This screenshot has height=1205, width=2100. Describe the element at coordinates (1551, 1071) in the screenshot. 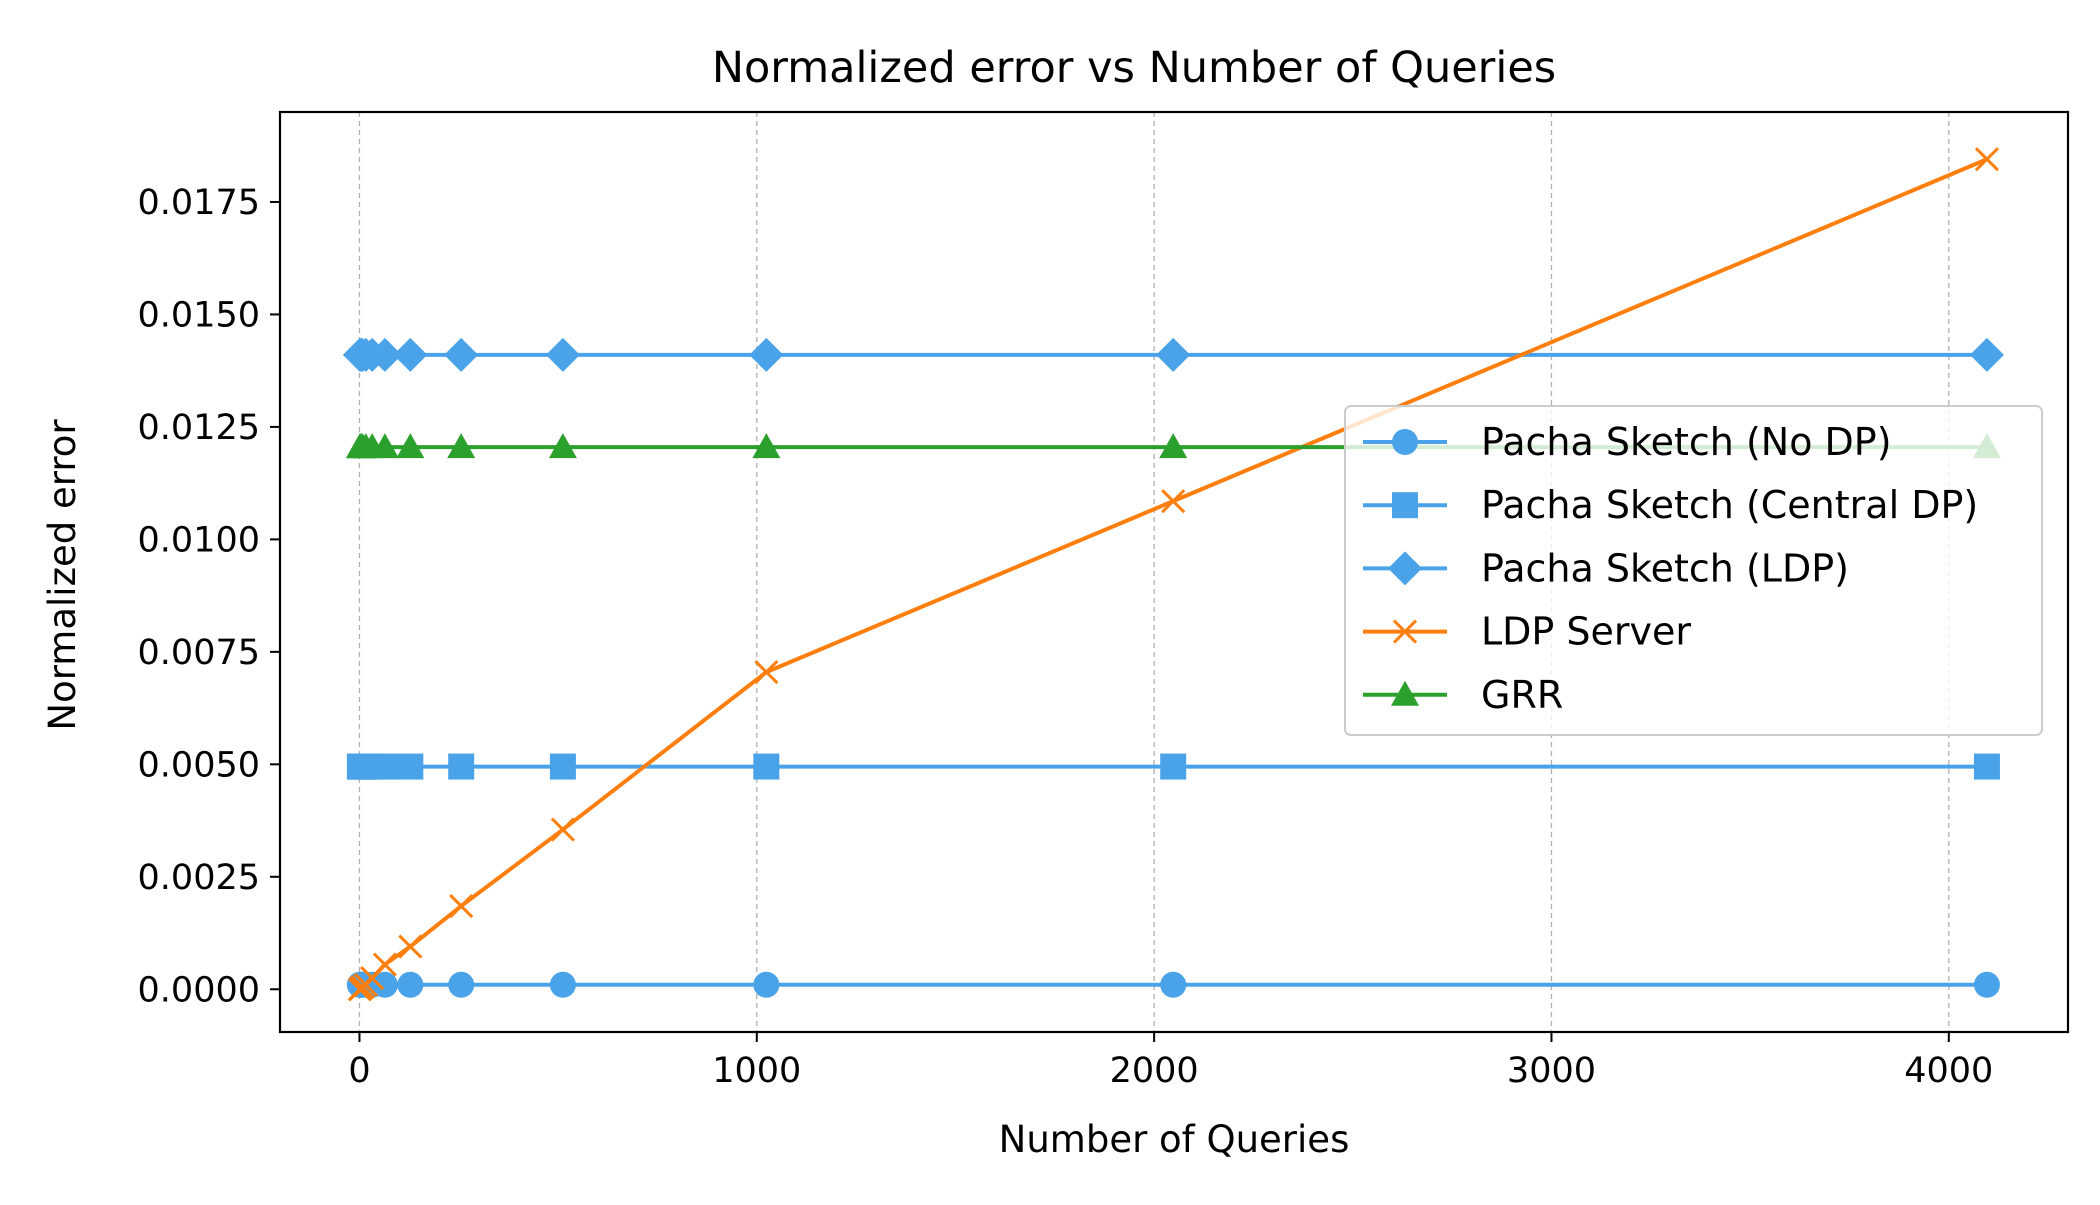

I see `x-tick-label: 3000` at that location.